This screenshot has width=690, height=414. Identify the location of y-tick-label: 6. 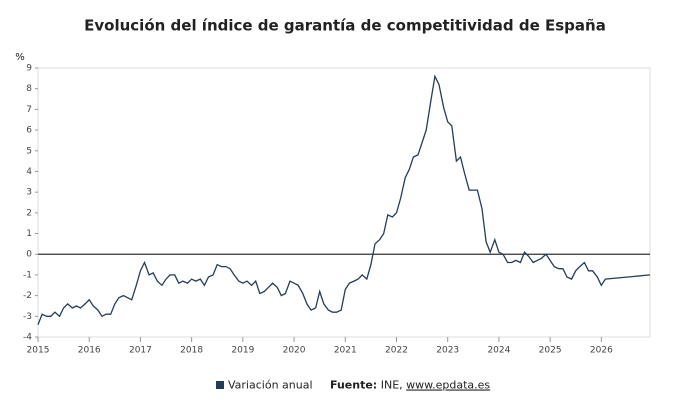
(29, 131).